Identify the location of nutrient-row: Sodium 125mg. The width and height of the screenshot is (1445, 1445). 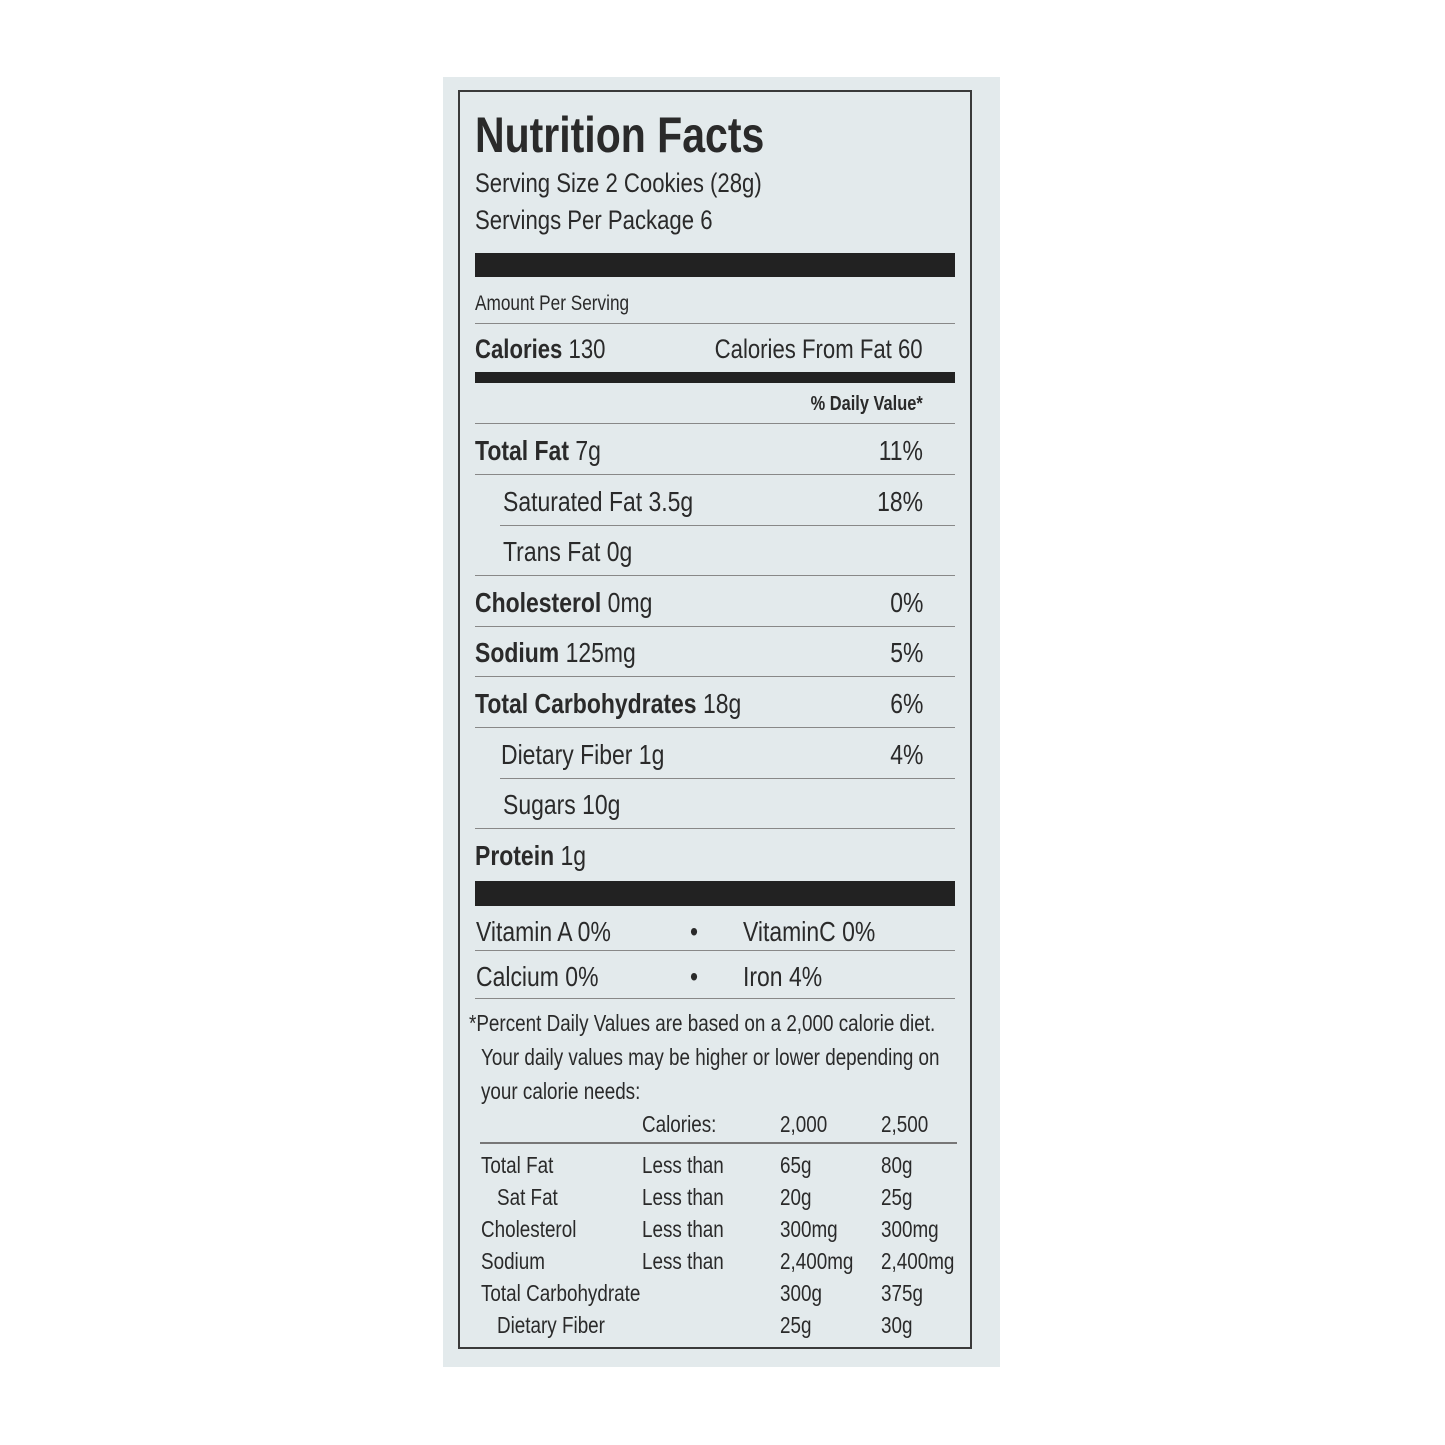
(555, 653).